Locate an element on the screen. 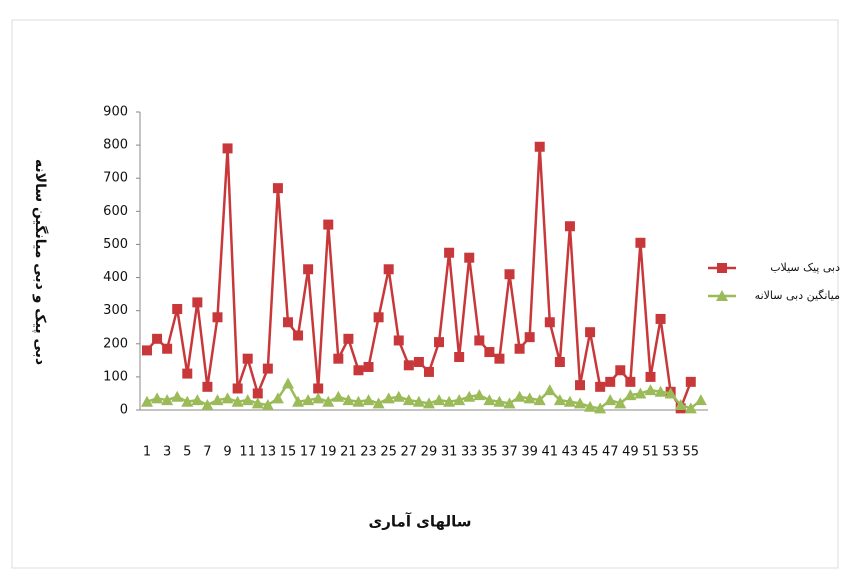 Image resolution: width=842 pixels, height=571 pixels. x-tick-label: 17 is located at coordinates (308, 452).